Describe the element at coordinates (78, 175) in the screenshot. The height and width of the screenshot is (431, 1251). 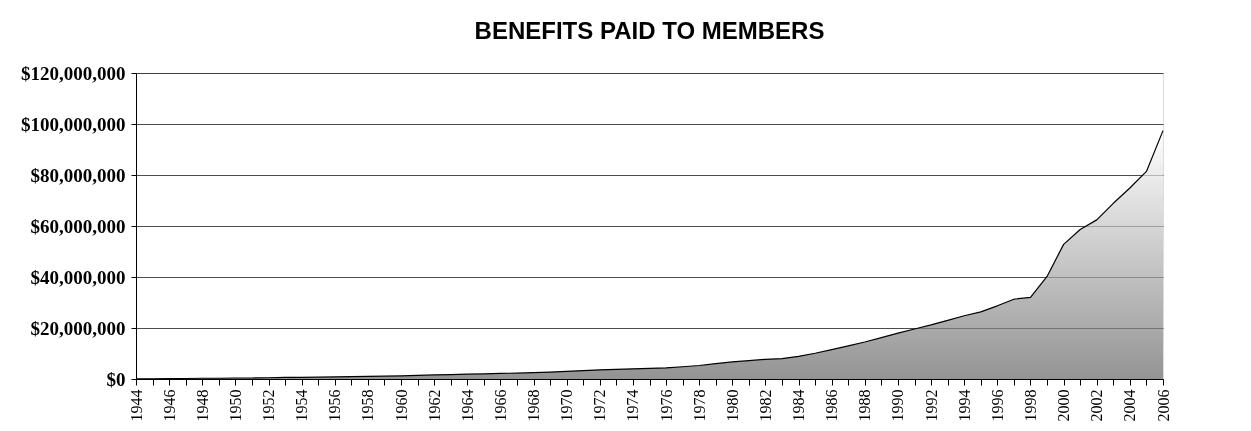
I see `y-tick-label: $80,000,000` at that location.